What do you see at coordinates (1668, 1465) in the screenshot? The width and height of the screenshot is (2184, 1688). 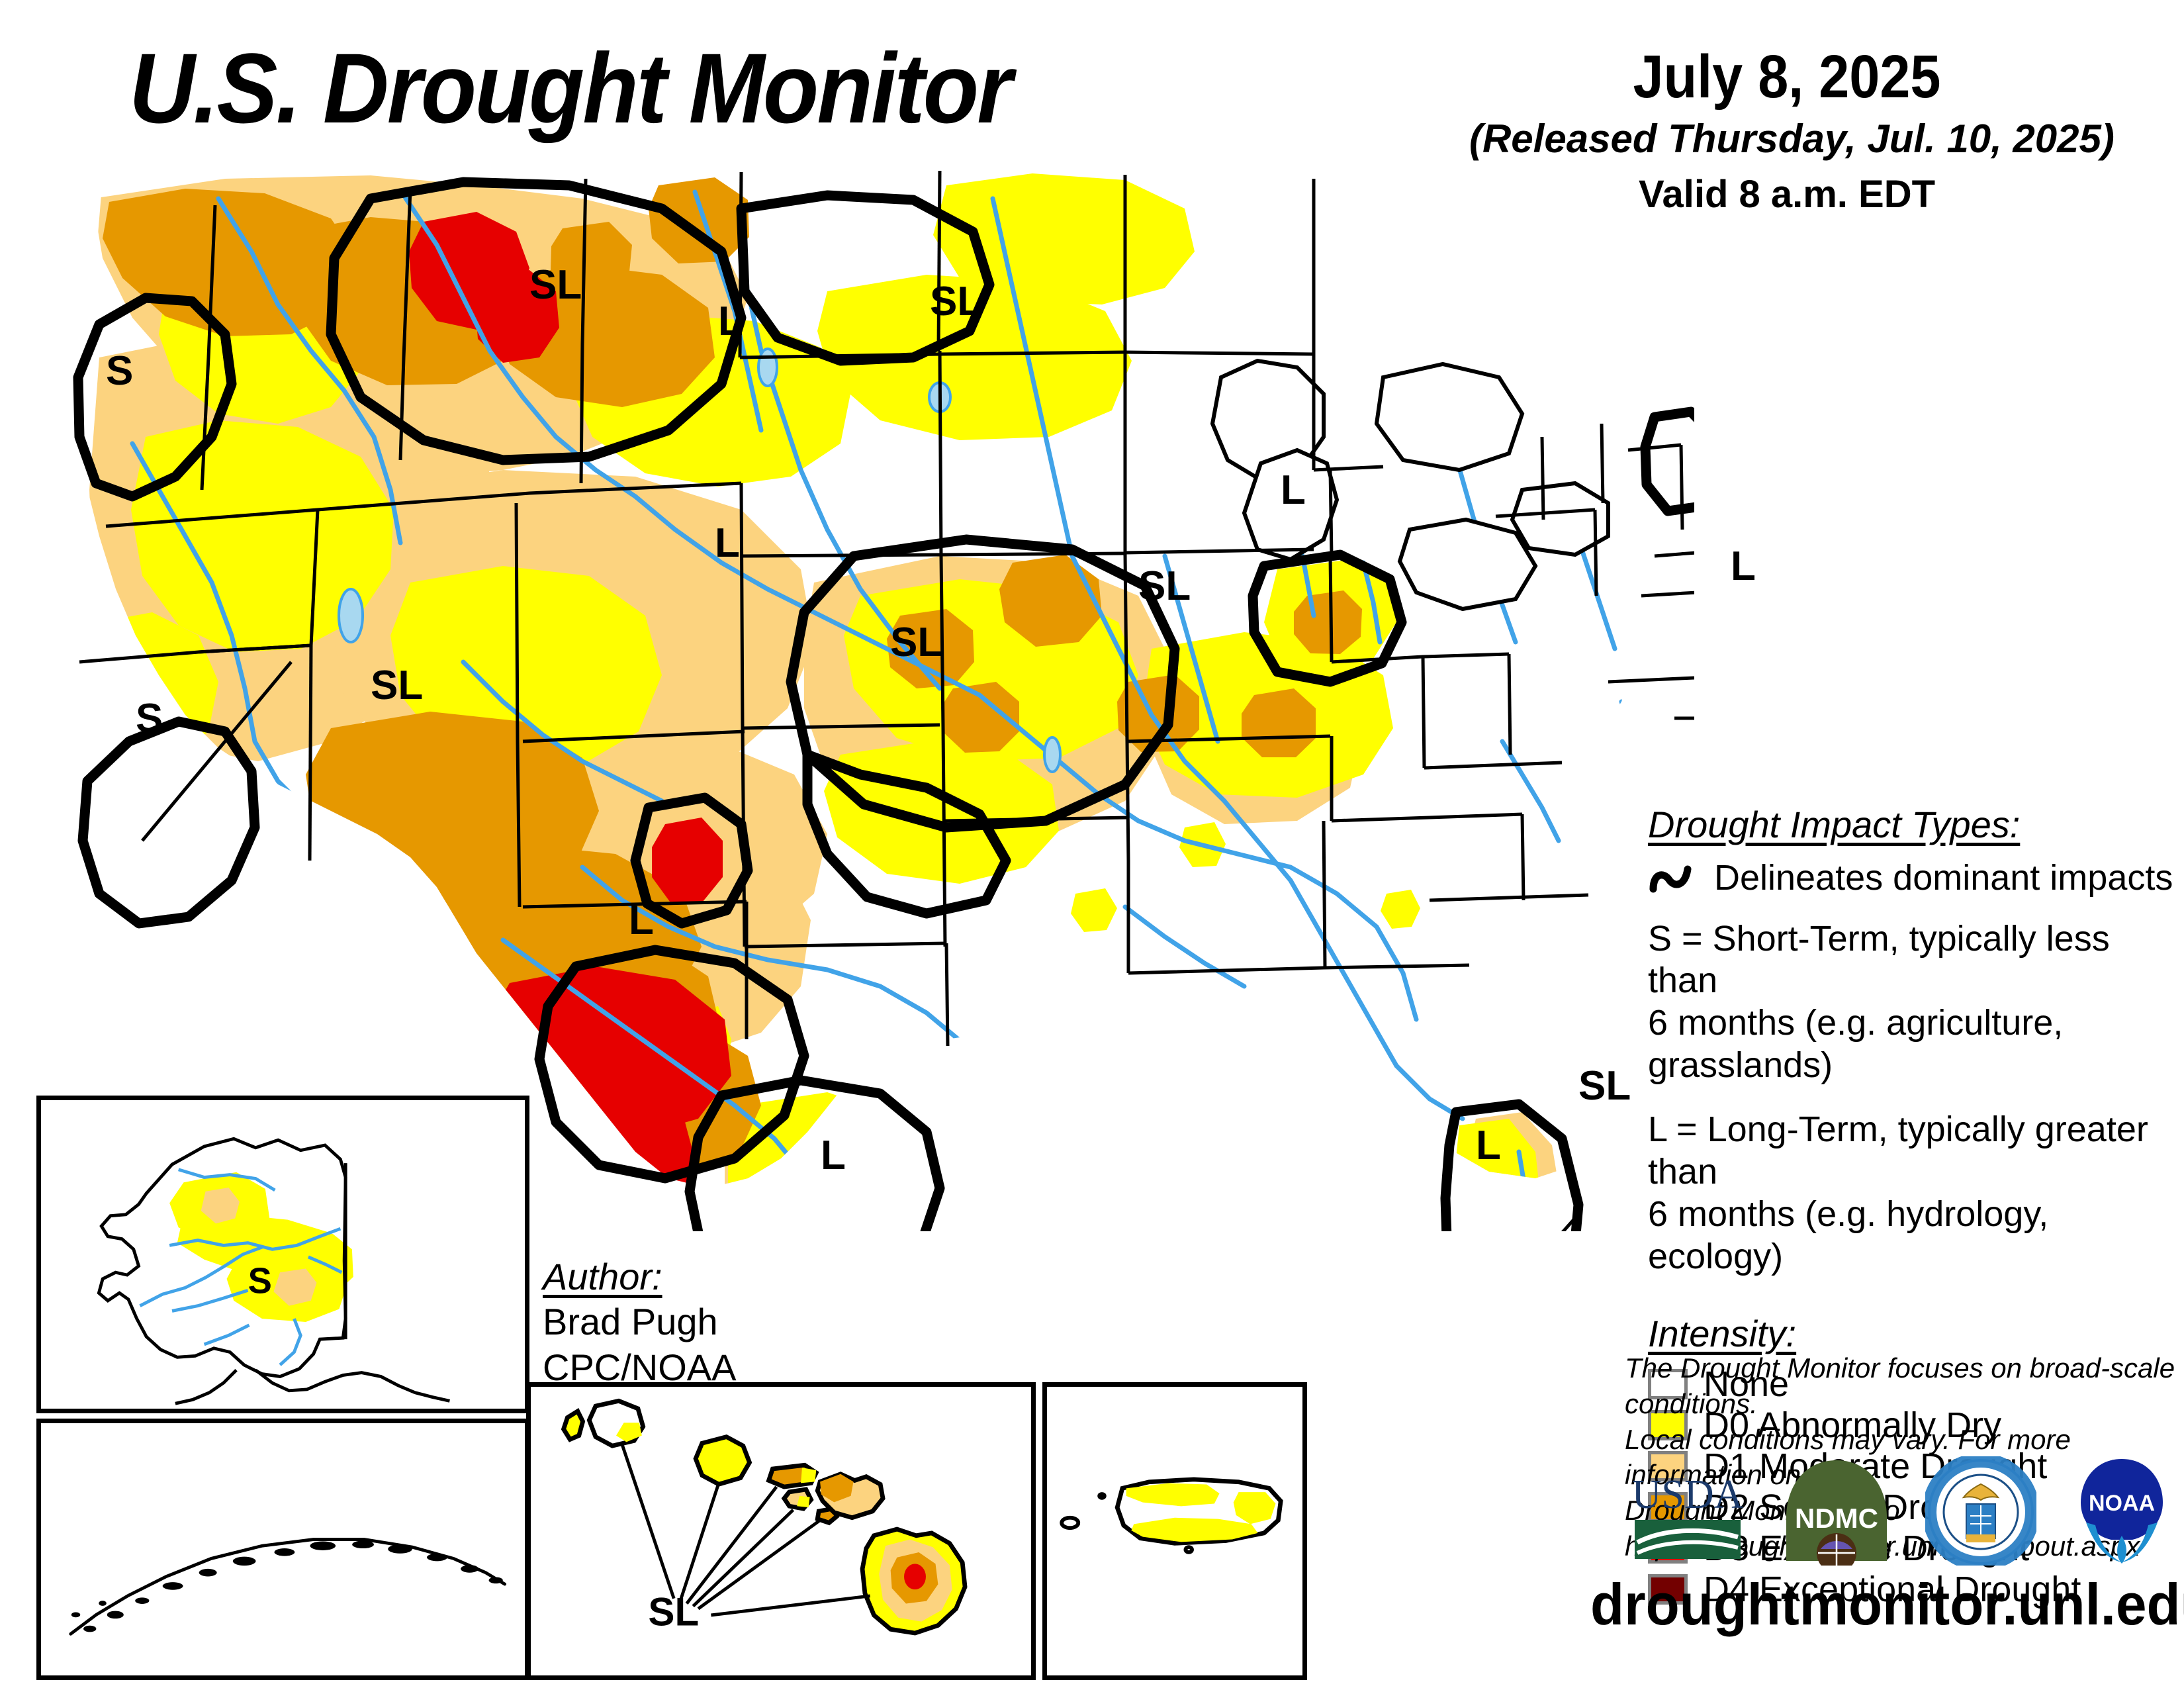 I see `swatch-d1` at bounding box center [1668, 1465].